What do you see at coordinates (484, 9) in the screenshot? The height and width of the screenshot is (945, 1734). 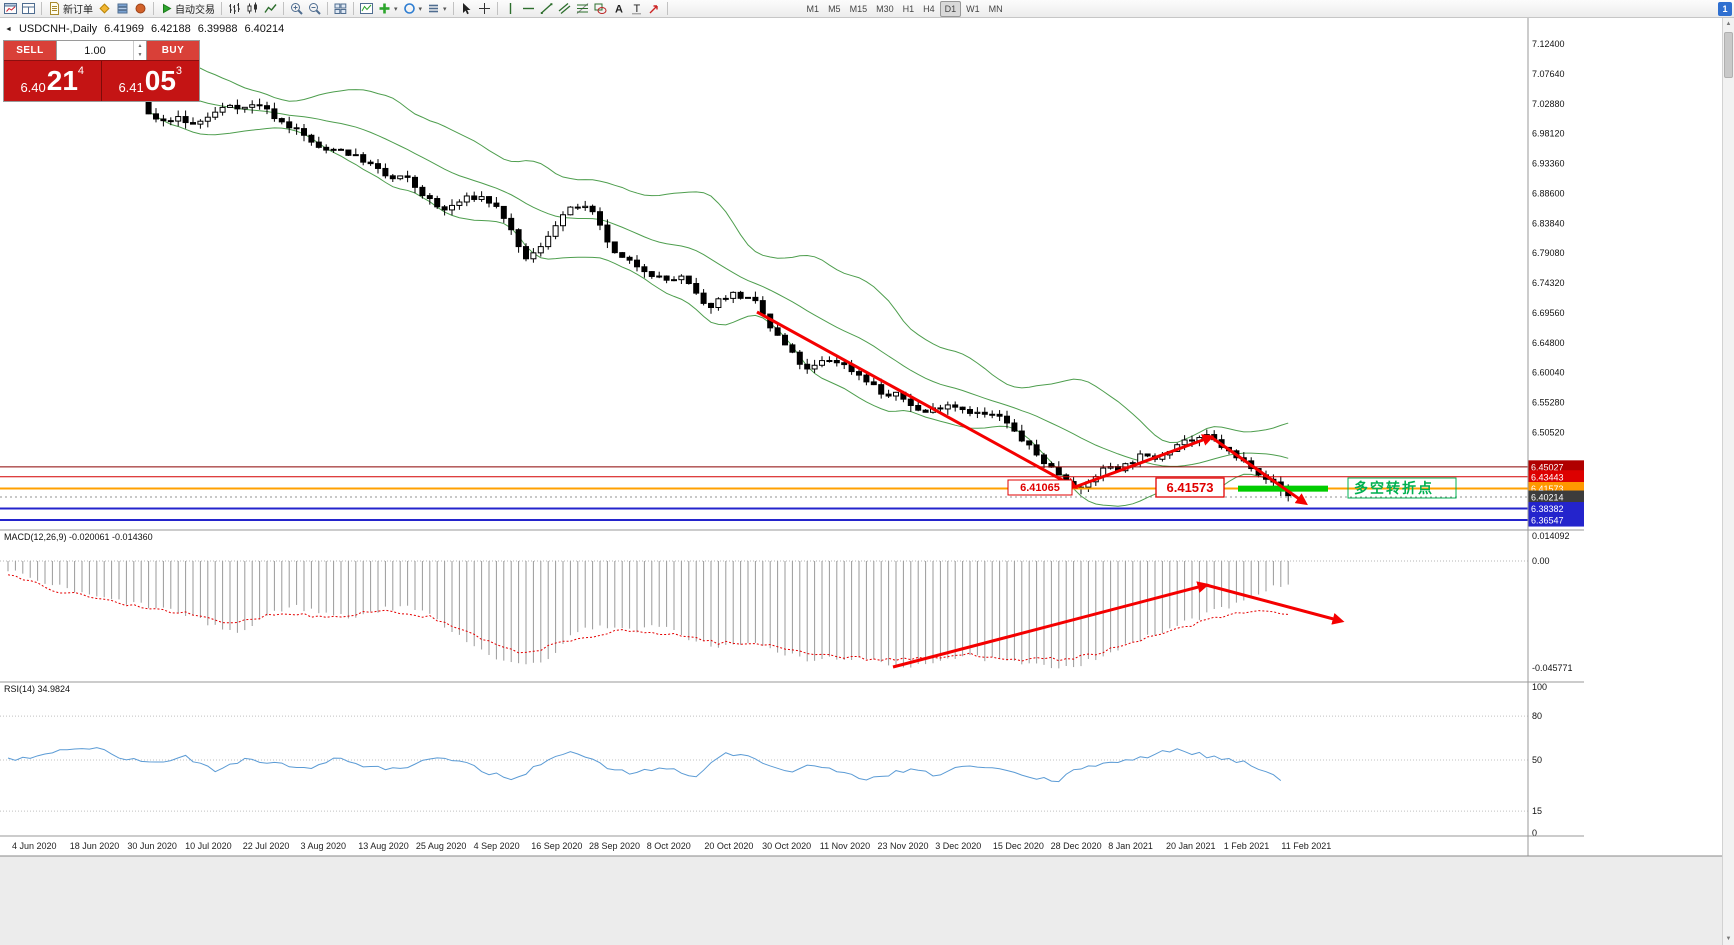 I see `crosshair-icon` at bounding box center [484, 9].